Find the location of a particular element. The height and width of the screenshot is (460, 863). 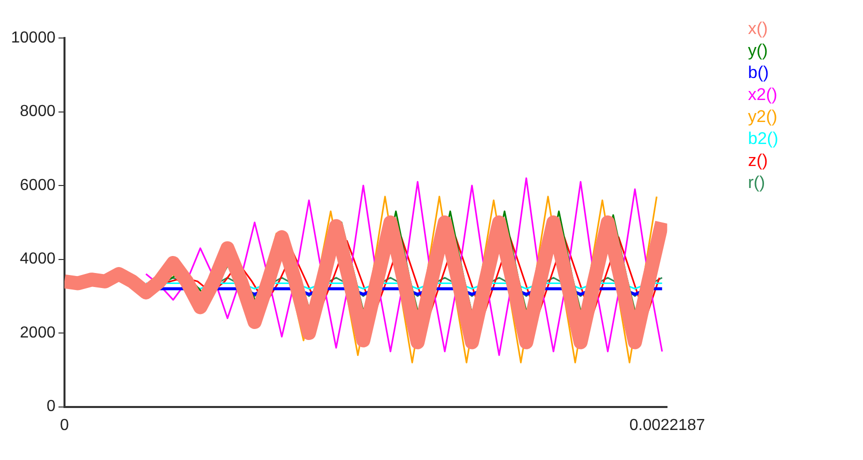

text: x() is located at coordinates (758, 29).